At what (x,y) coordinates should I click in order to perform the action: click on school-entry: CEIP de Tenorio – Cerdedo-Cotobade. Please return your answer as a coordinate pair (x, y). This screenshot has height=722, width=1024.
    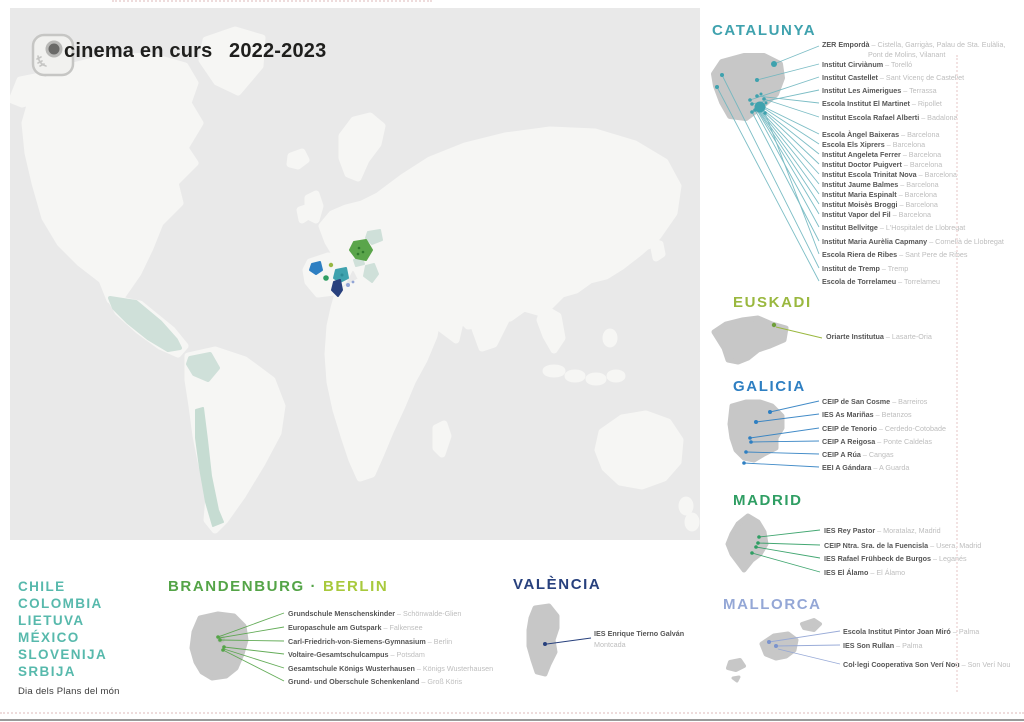
    Looking at the image, I should click on (884, 428).